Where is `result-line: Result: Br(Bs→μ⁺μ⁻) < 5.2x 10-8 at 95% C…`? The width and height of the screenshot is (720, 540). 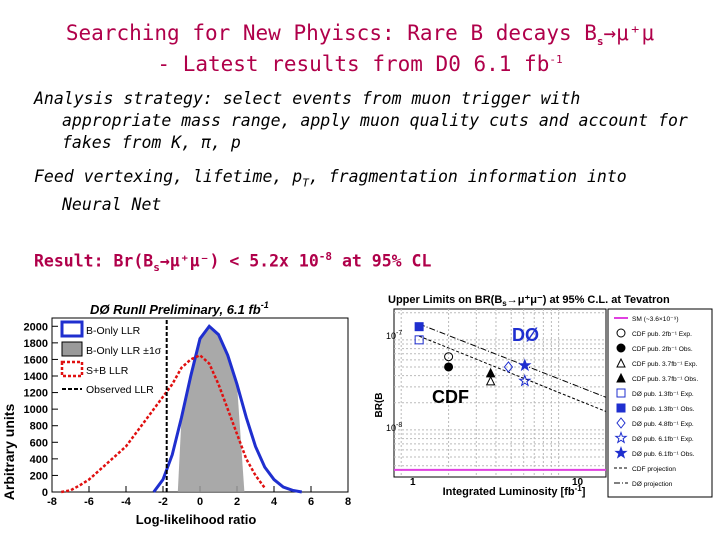
result-line: Result: Br(Bs→μ⁺μ⁻) < 5.2x 10-8 at 95% C… is located at coordinates (369, 262).